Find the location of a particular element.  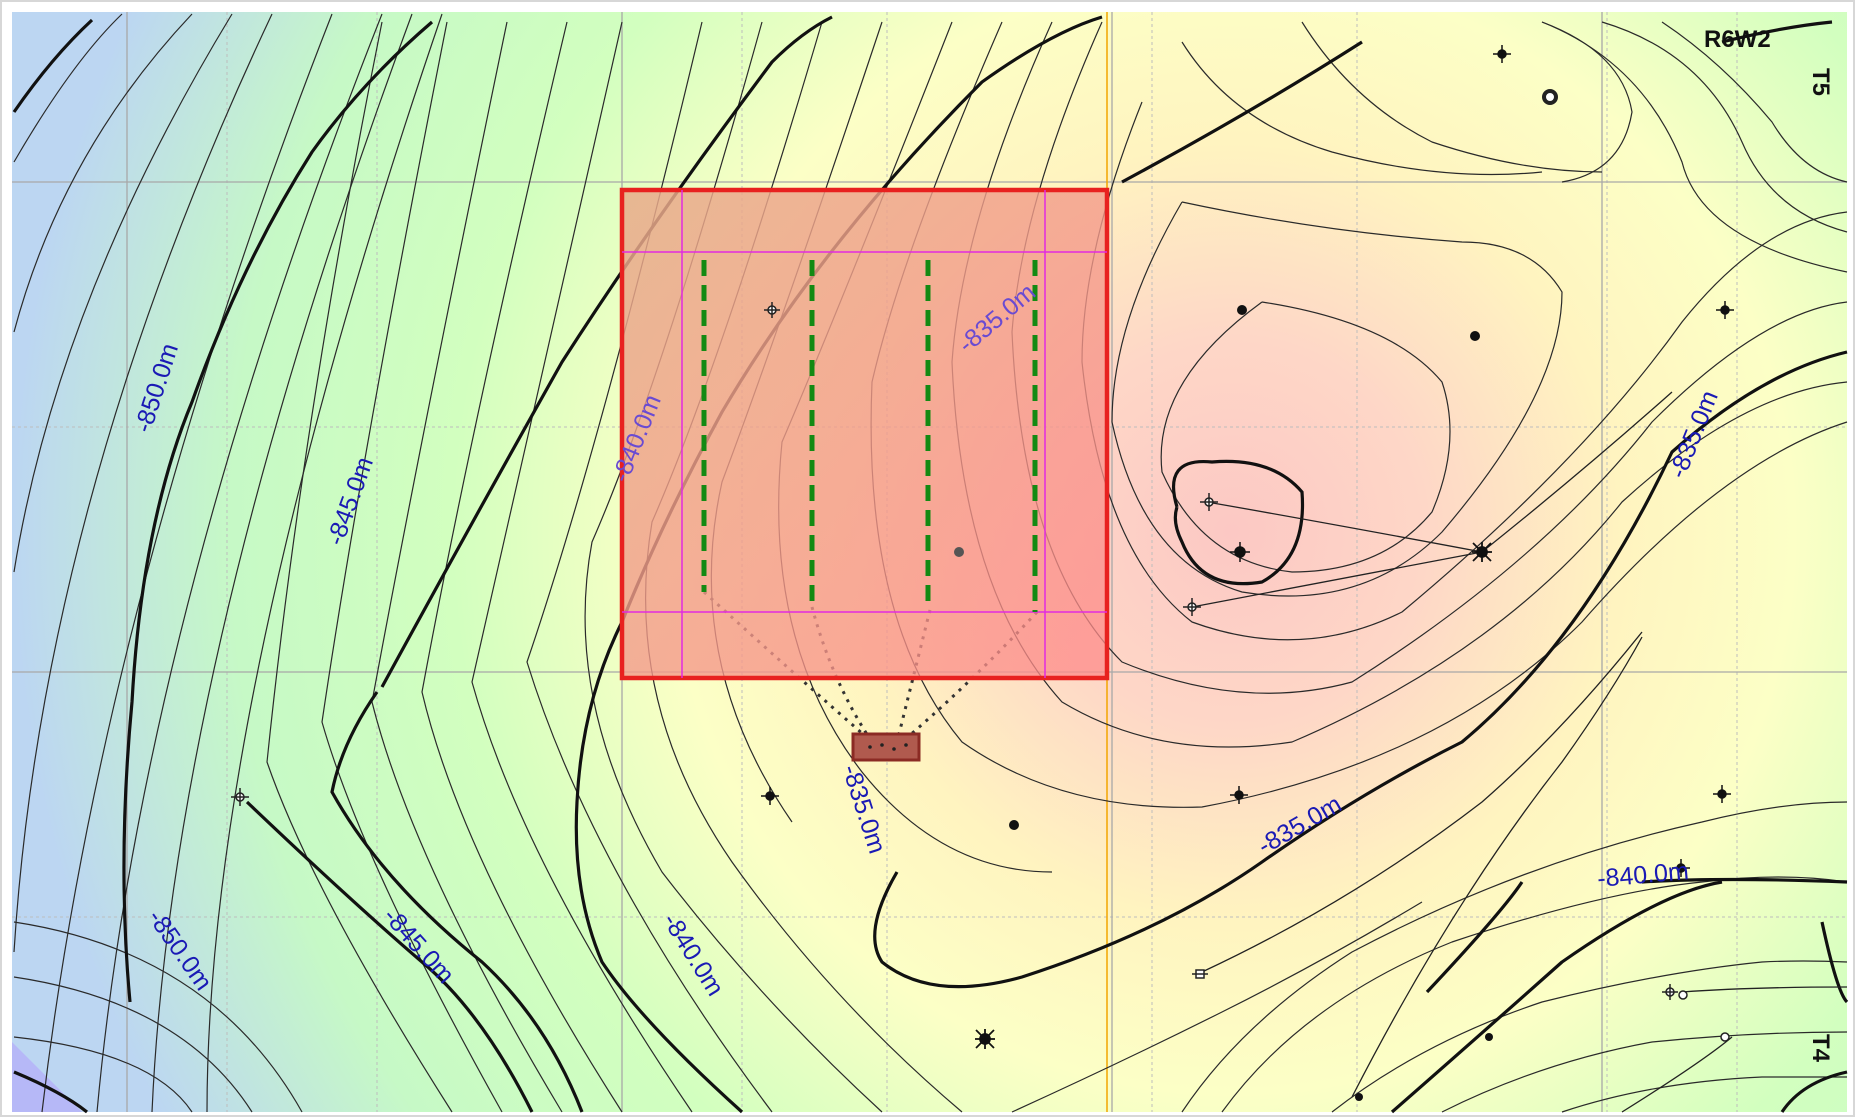

inner-grid is located at coordinates (864, 434).